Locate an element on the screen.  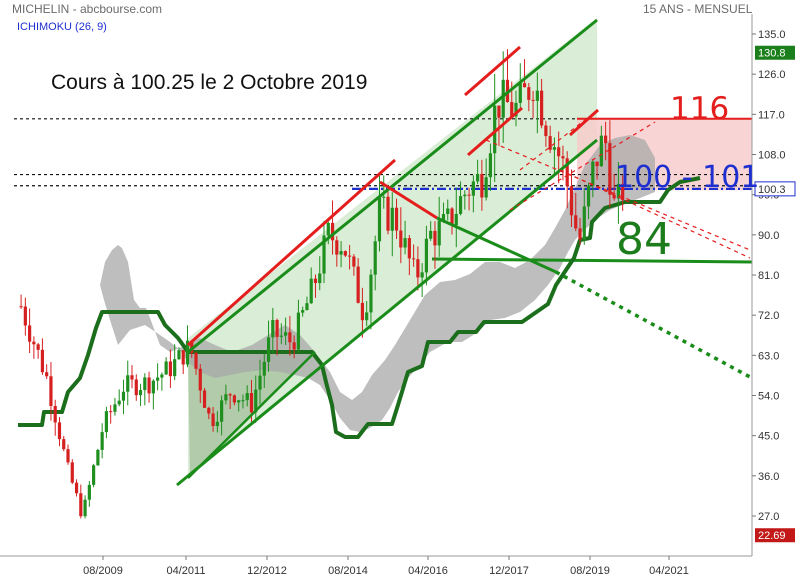
support-projection-line is located at coordinates (653, 324).